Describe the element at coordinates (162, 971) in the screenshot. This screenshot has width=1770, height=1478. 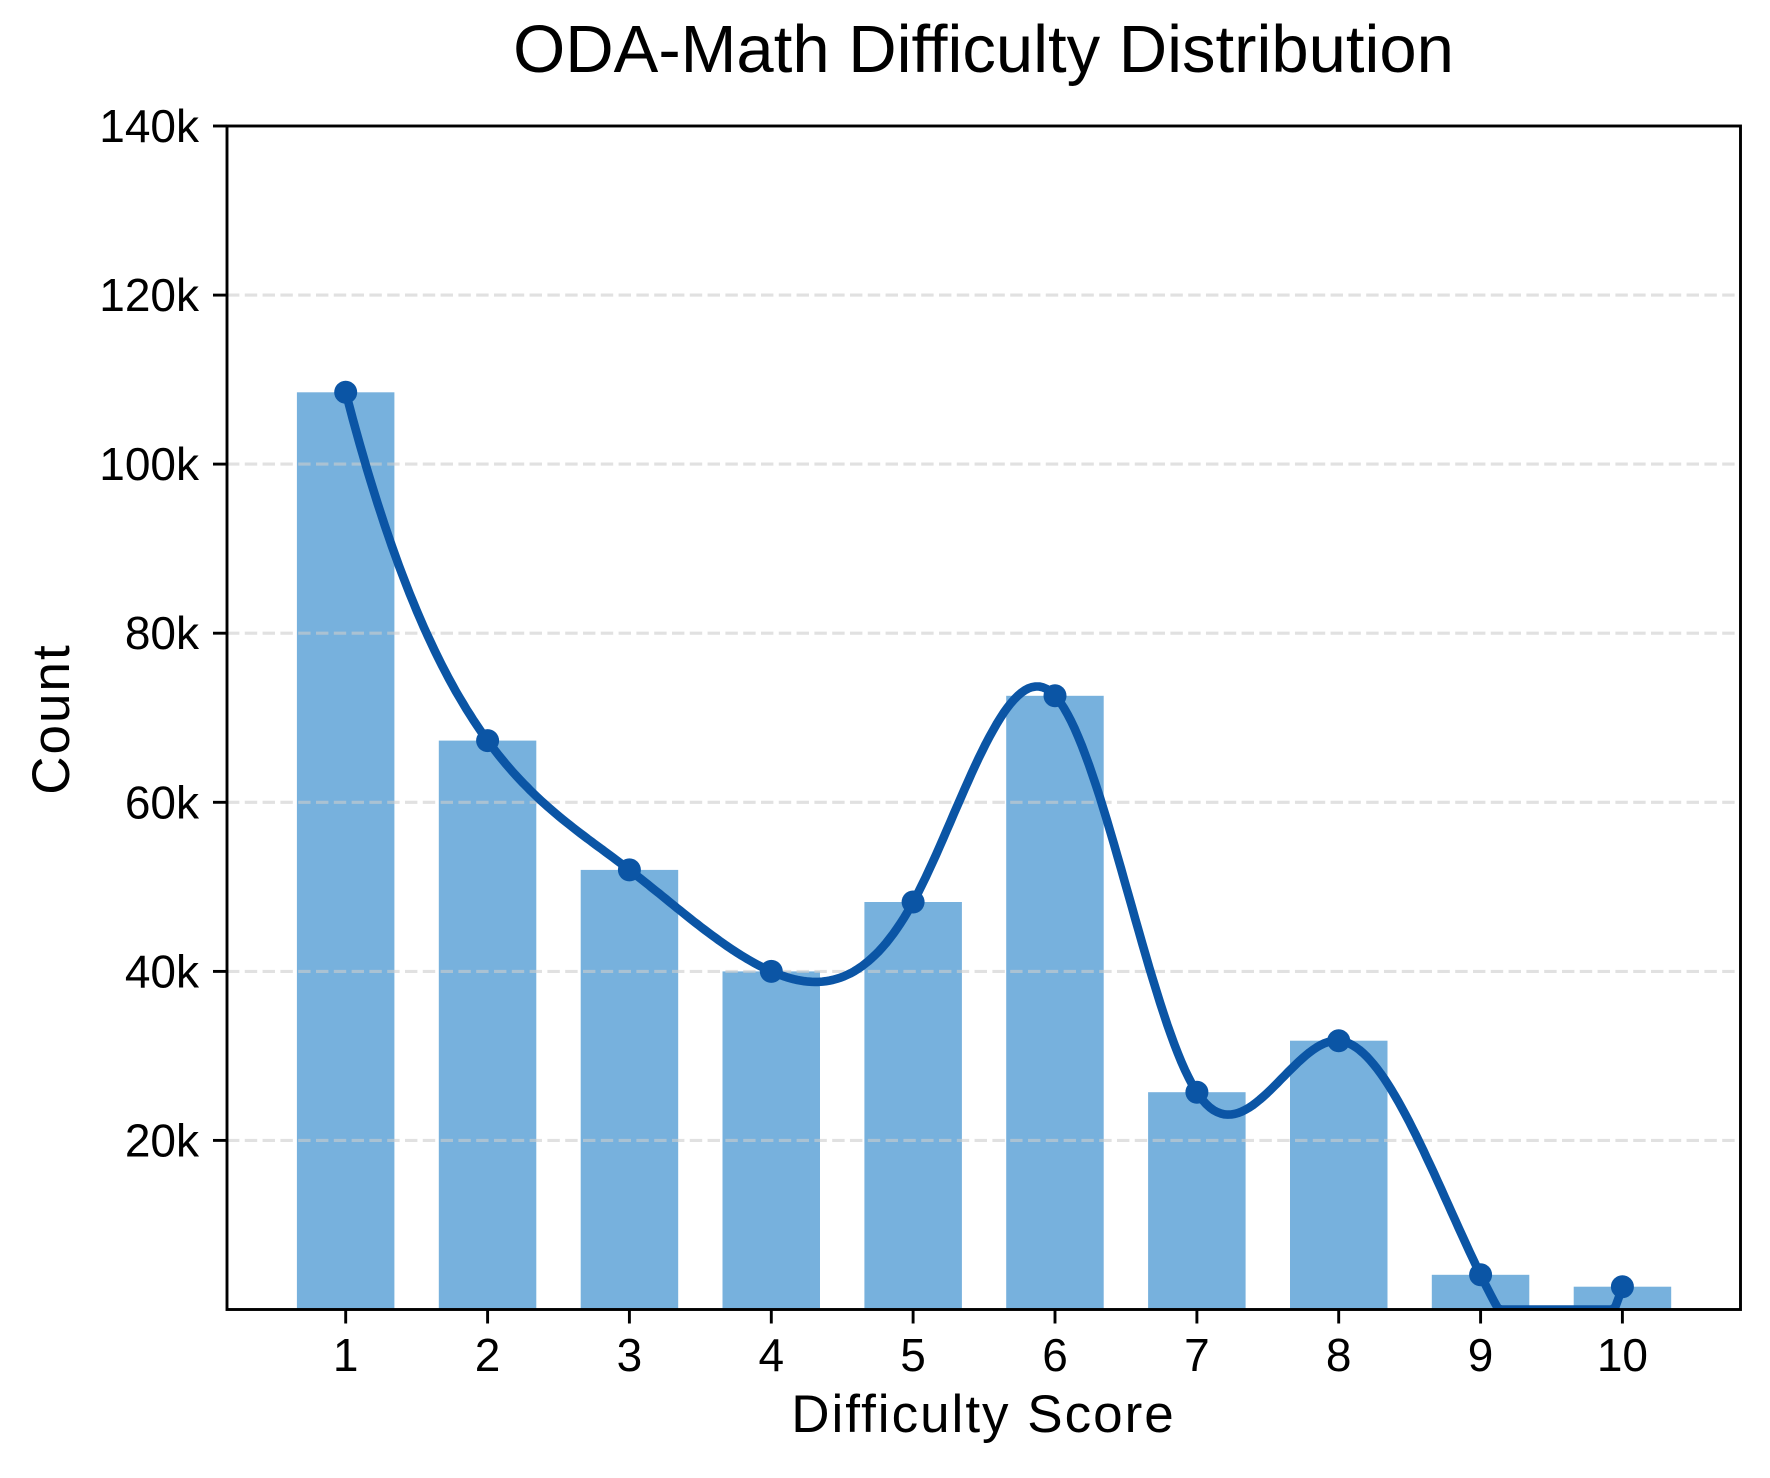
I see `svg-text: 40k` at that location.